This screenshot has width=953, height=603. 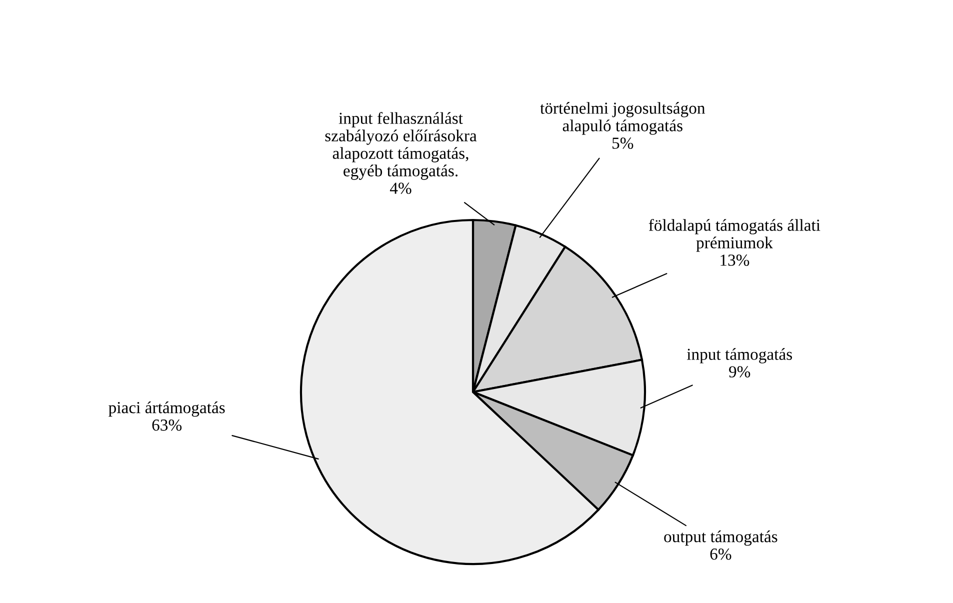 What do you see at coordinates (166, 409) in the screenshot?
I see `slice-label: piaci ártámogatás` at bounding box center [166, 409].